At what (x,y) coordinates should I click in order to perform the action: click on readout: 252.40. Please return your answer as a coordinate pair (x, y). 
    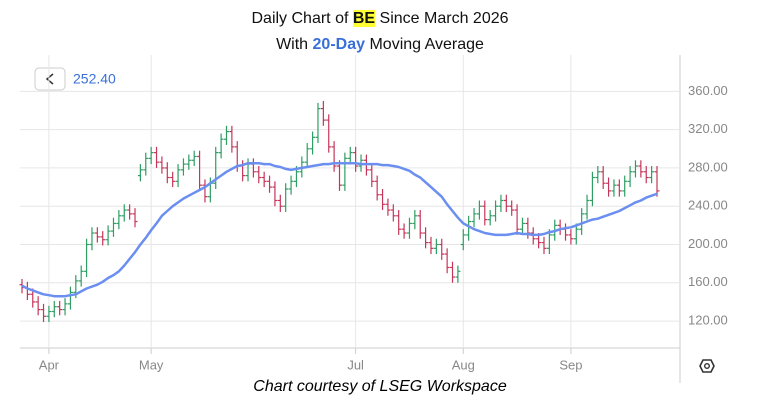
    Looking at the image, I should click on (94, 79).